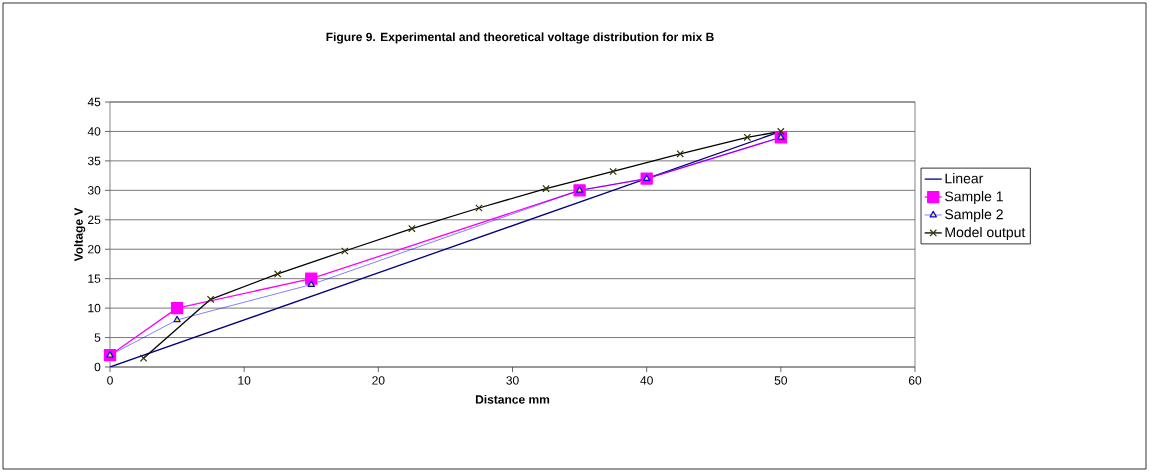  I want to click on legend-label: Linear, so click(964, 178).